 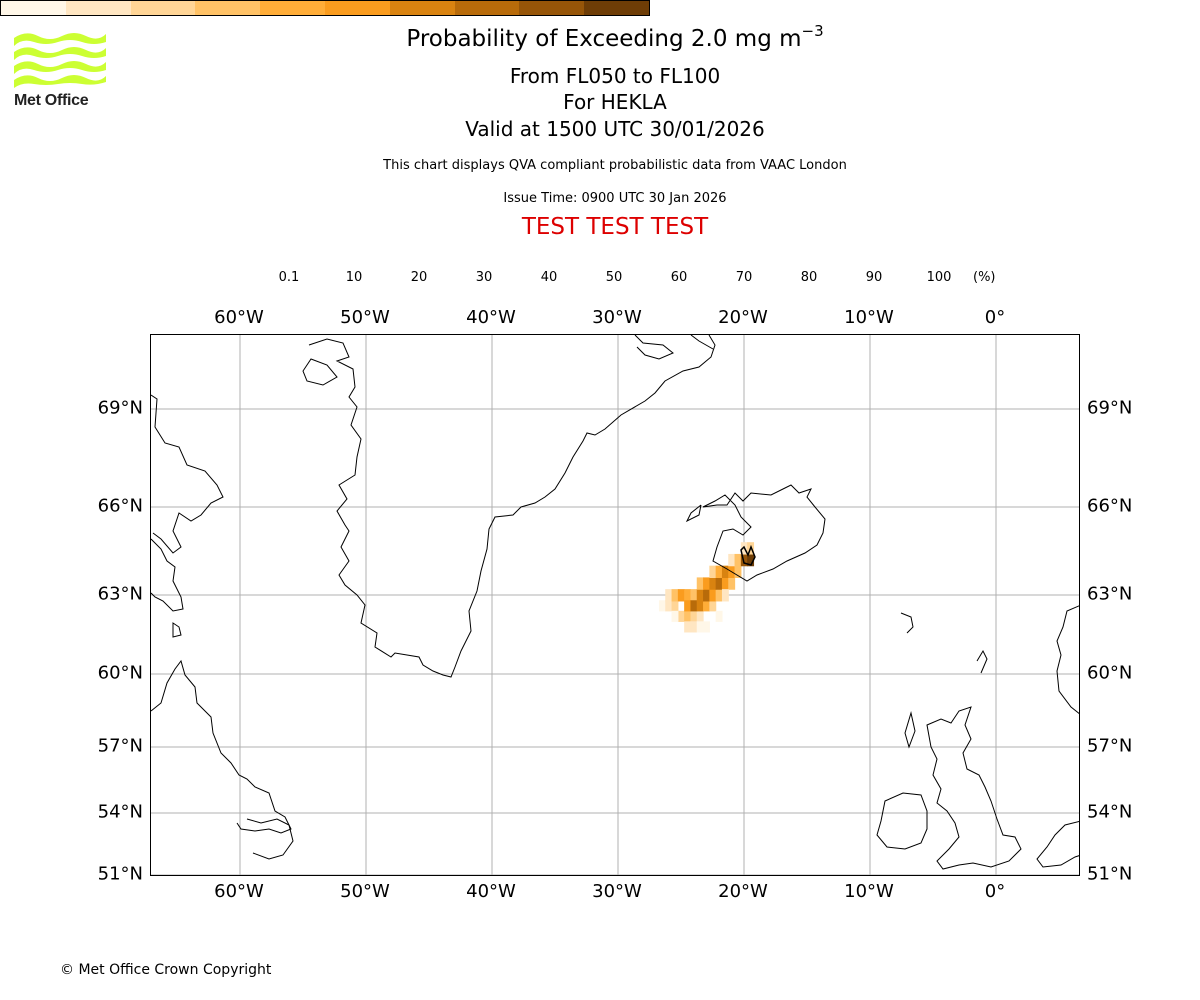 I want to click on longitude-label-top: 30°W, so click(x=617, y=317).